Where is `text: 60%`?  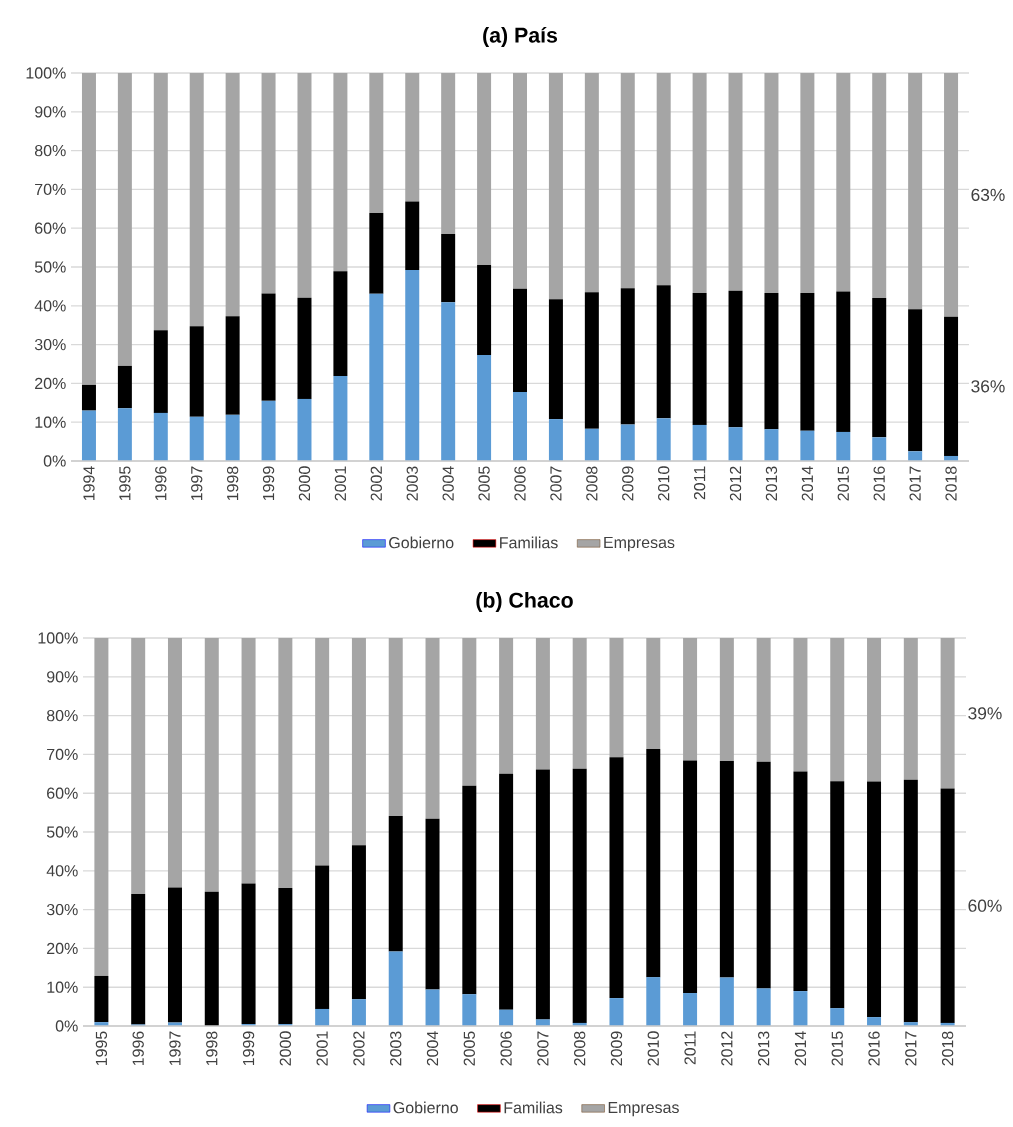
text: 60% is located at coordinates (985, 905).